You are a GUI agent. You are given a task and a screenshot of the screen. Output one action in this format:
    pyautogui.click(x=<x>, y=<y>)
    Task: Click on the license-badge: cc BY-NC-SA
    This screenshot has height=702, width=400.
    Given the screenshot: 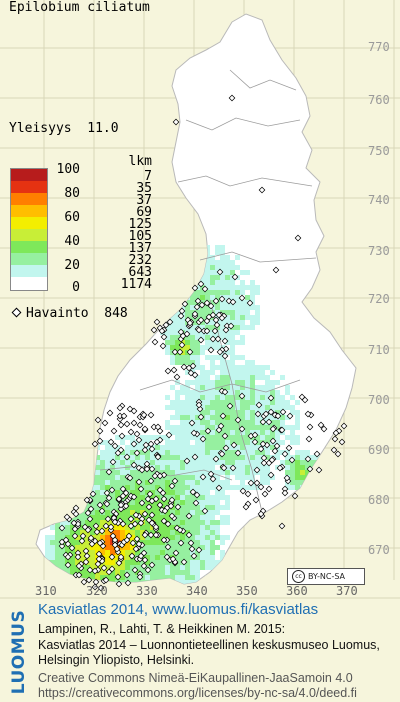 What is the action you would take?
    pyautogui.click(x=326, y=576)
    